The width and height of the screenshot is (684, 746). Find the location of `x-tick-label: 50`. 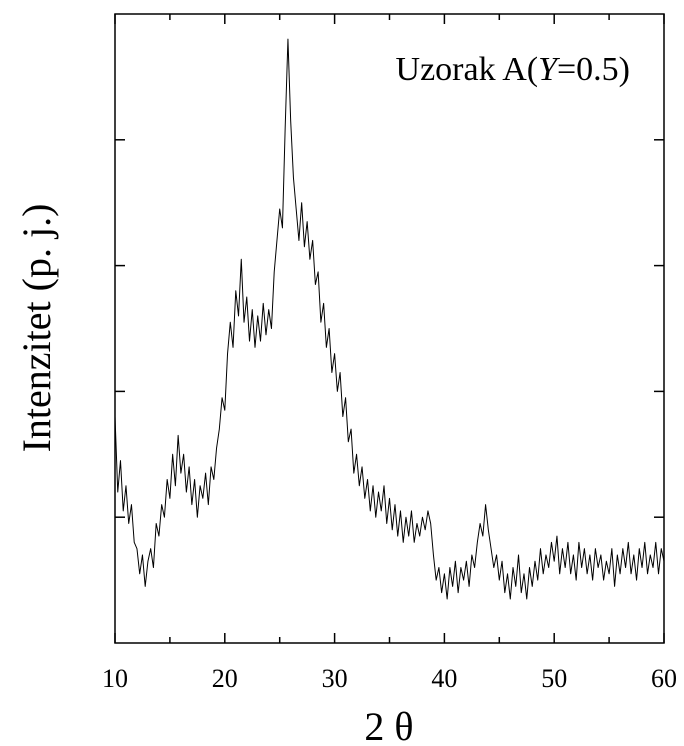

x-tick-label: 50 is located at coordinates (554, 678).